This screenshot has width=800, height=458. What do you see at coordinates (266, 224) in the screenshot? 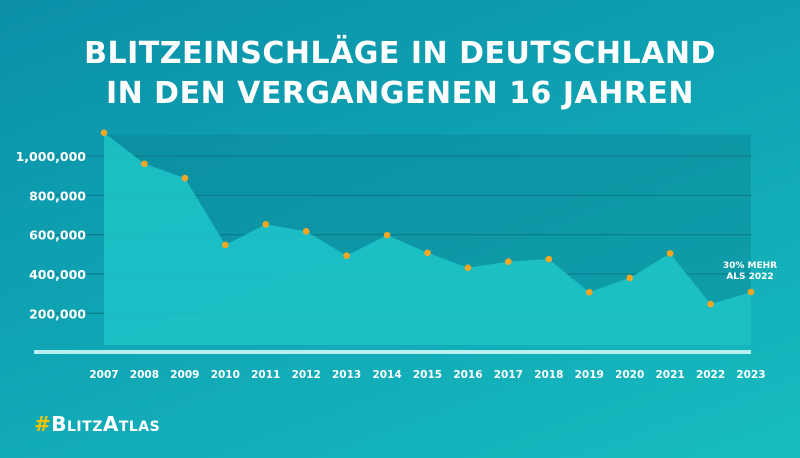
I see `data-point-2011` at bounding box center [266, 224].